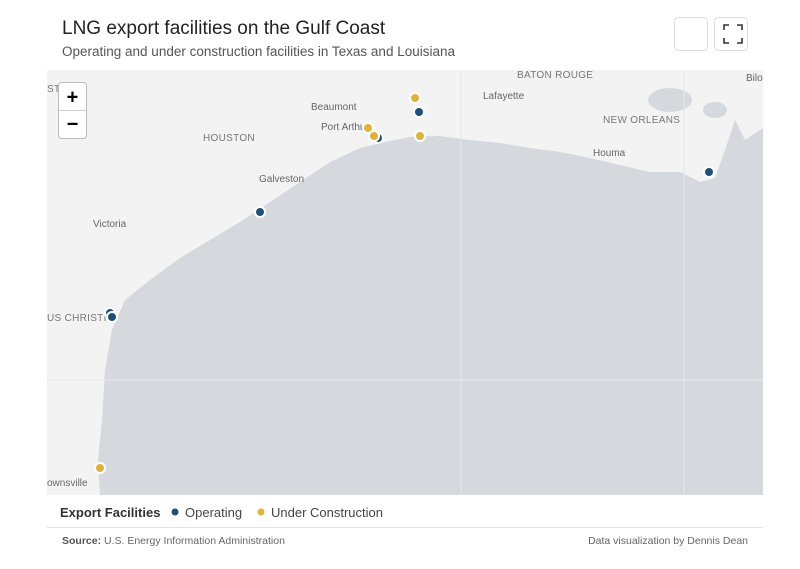  Describe the element at coordinates (81, 541) in the screenshot. I see `source-label: Source:` at that location.